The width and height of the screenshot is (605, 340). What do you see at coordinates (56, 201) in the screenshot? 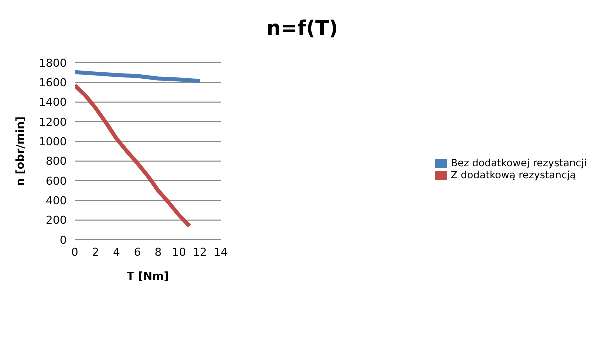
I see `y-tick-label: 400` at bounding box center [56, 201].